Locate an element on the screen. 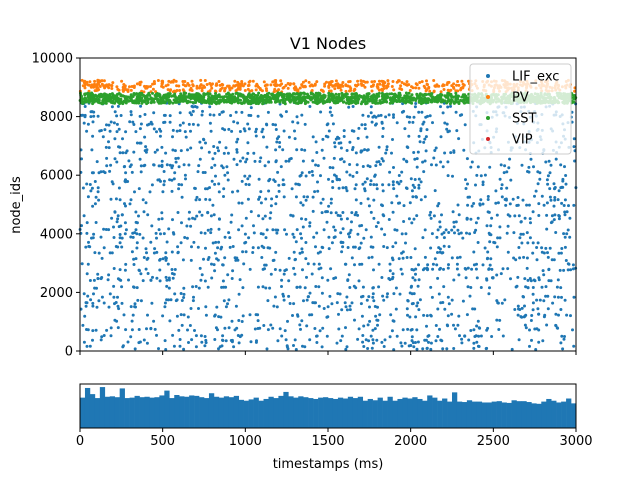 This screenshot has height=480, width=640. legend-label: VIP is located at coordinates (522, 140).